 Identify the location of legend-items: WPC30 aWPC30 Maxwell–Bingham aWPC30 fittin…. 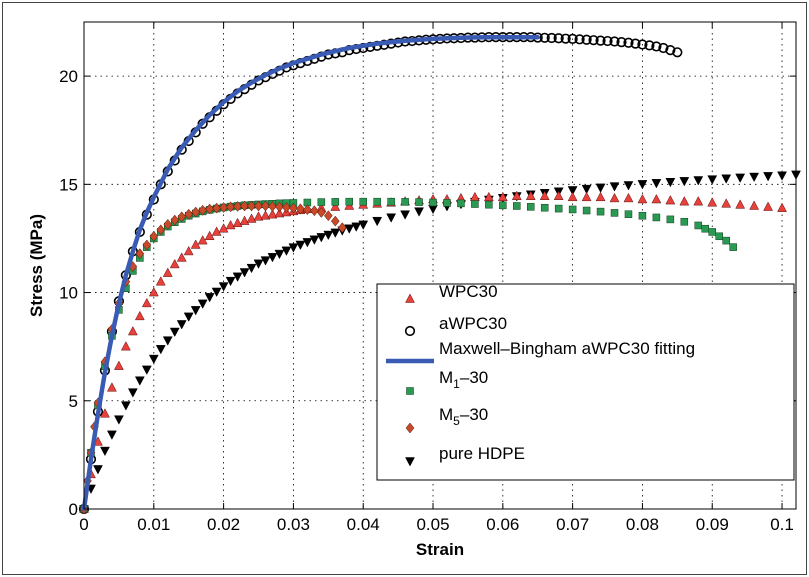
(540, 374).